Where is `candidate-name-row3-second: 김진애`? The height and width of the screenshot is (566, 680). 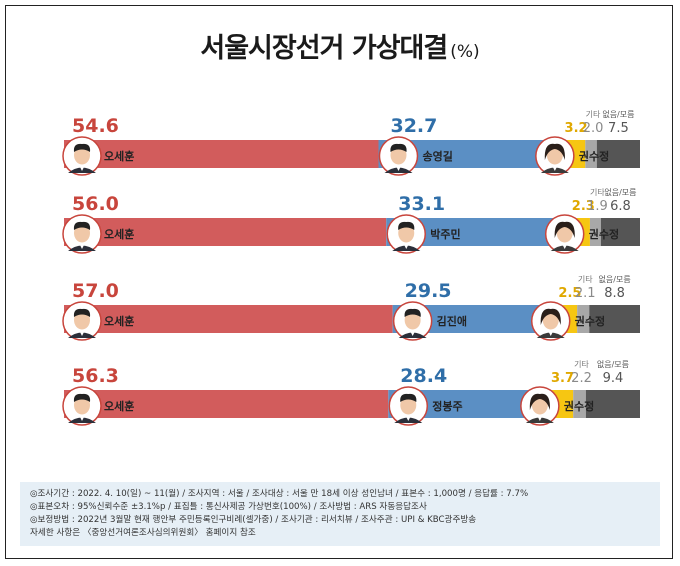
candidate-name-row3-second: 김진애 is located at coordinates (452, 321).